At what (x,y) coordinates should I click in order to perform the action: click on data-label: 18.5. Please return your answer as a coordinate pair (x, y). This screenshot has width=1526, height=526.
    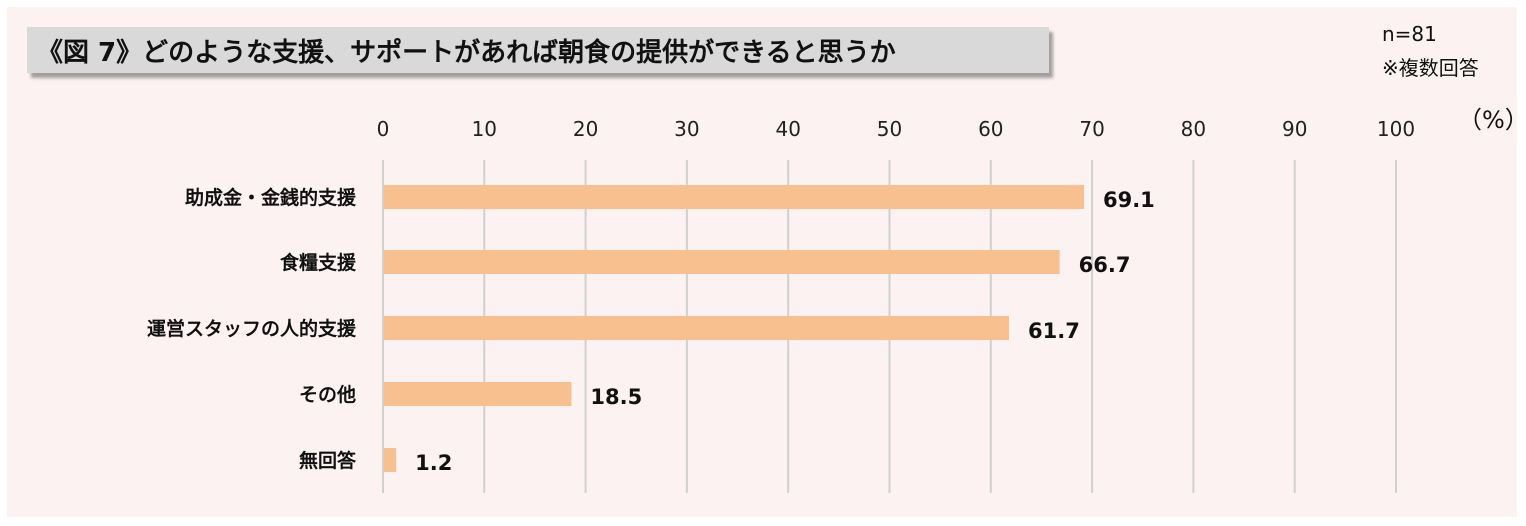
    Looking at the image, I should click on (616, 397).